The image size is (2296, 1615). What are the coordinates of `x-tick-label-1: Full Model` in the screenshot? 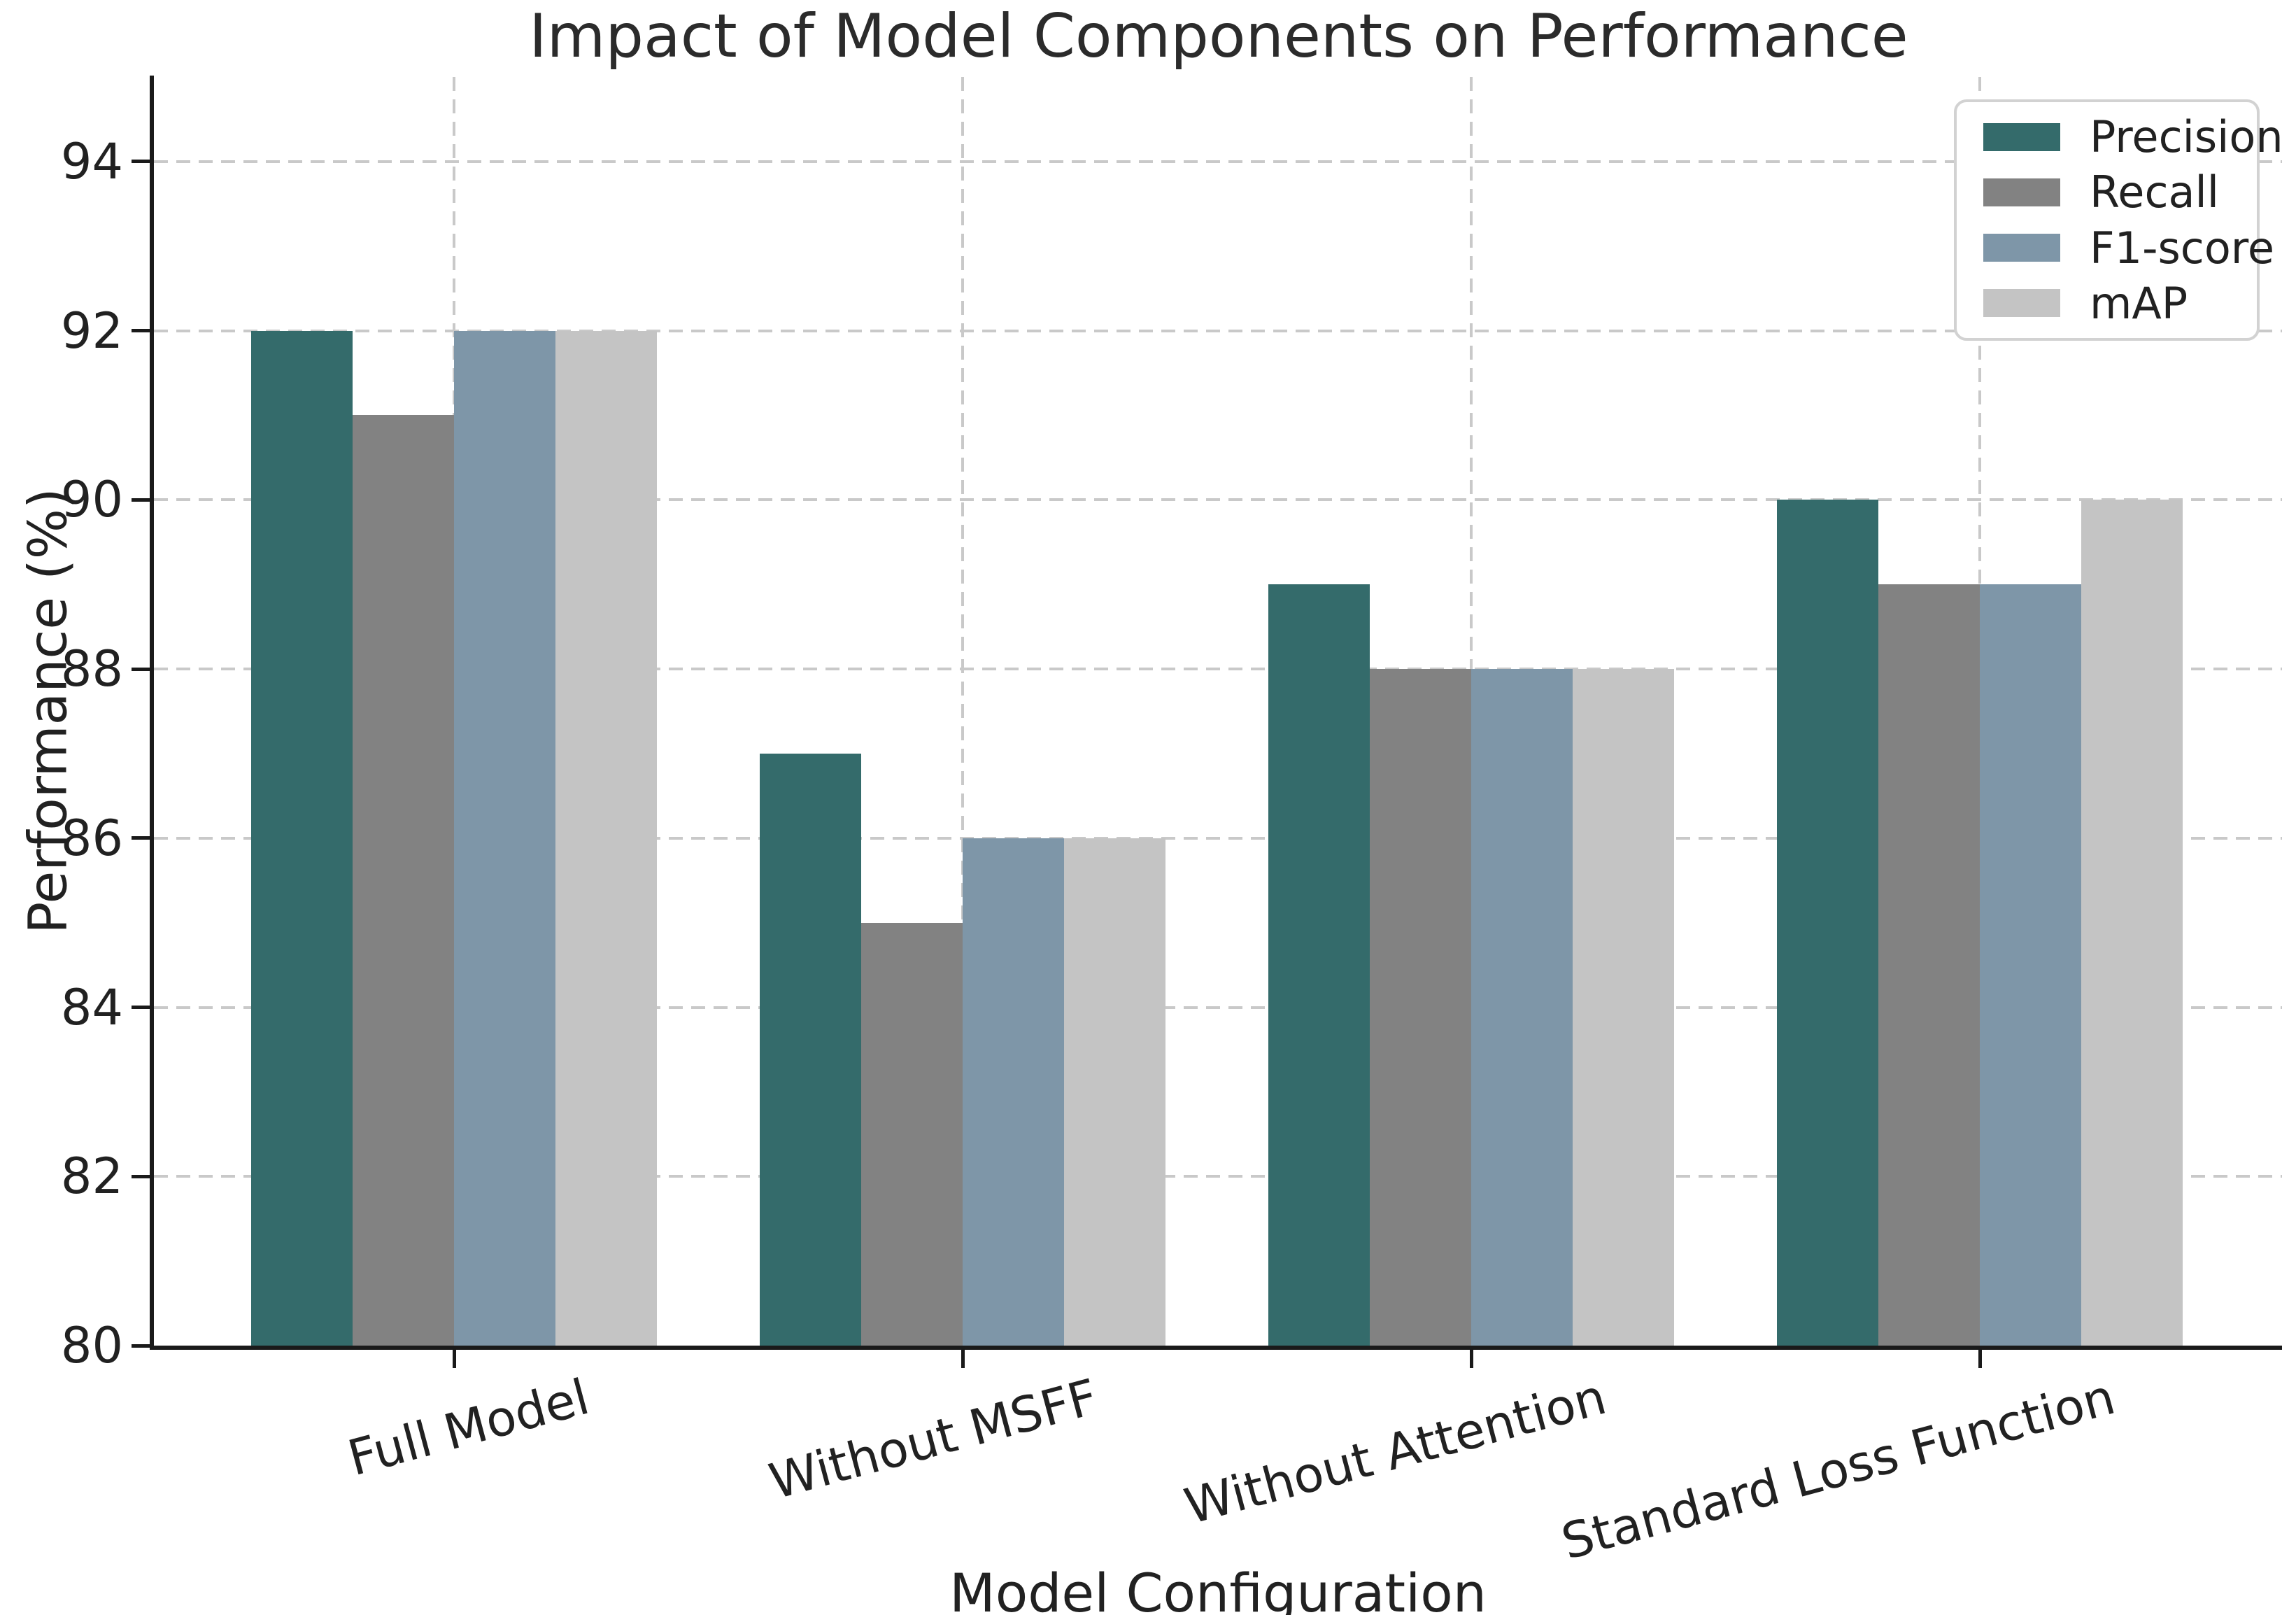 It's located at (468, 1428).